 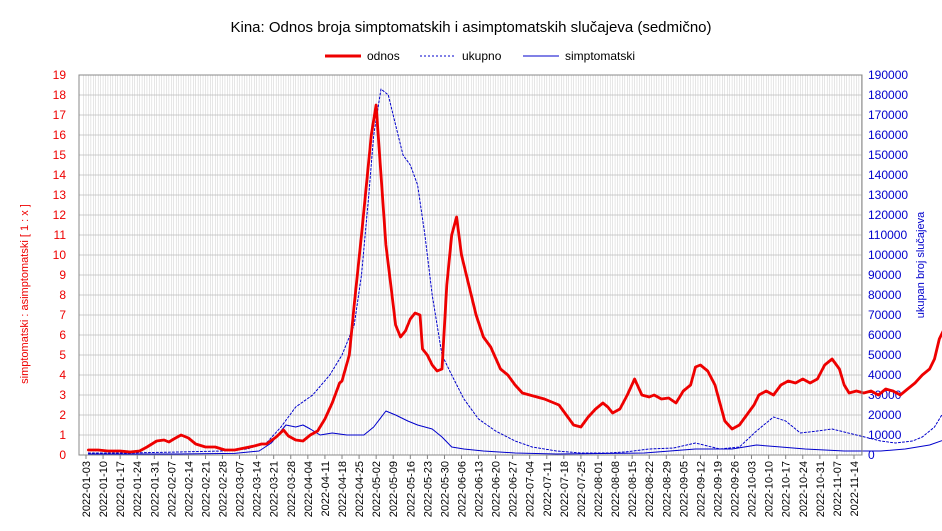 What do you see at coordinates (138, 489) in the screenshot?
I see `x-tick-label: 2022-01-24` at bounding box center [138, 489].